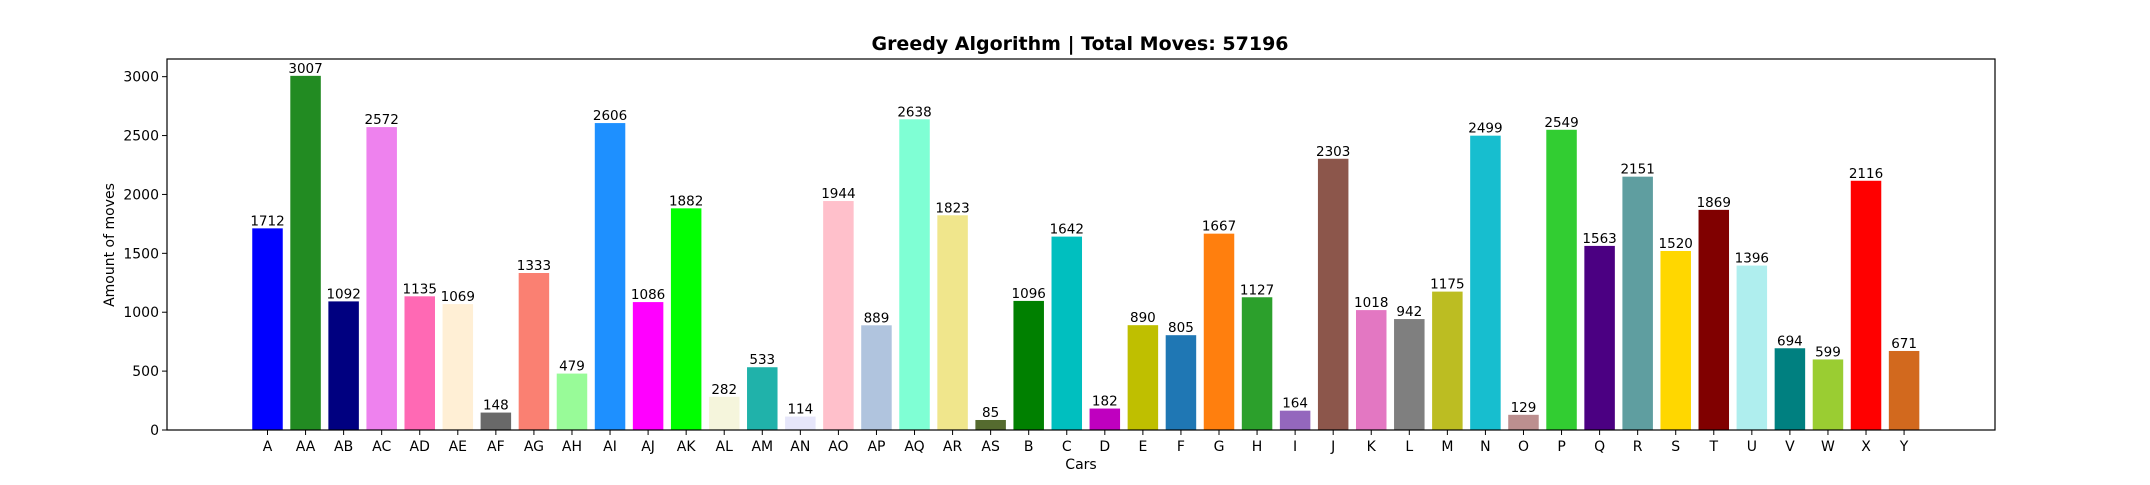 Image resolution: width=2150 pixels, height=485 pixels. What do you see at coordinates (1181, 382) in the screenshot?
I see `bar-f` at bounding box center [1181, 382].